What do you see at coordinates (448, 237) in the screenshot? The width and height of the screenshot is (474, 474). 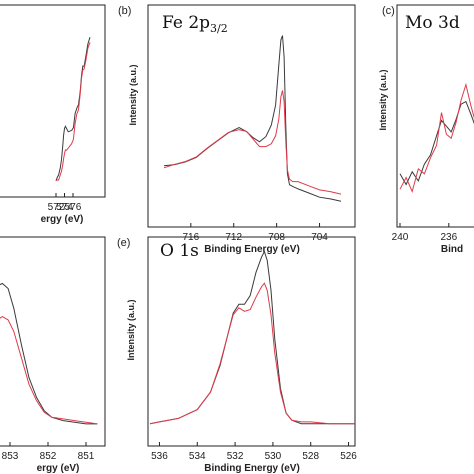 I see `x-tick-label: 236` at bounding box center [448, 237].